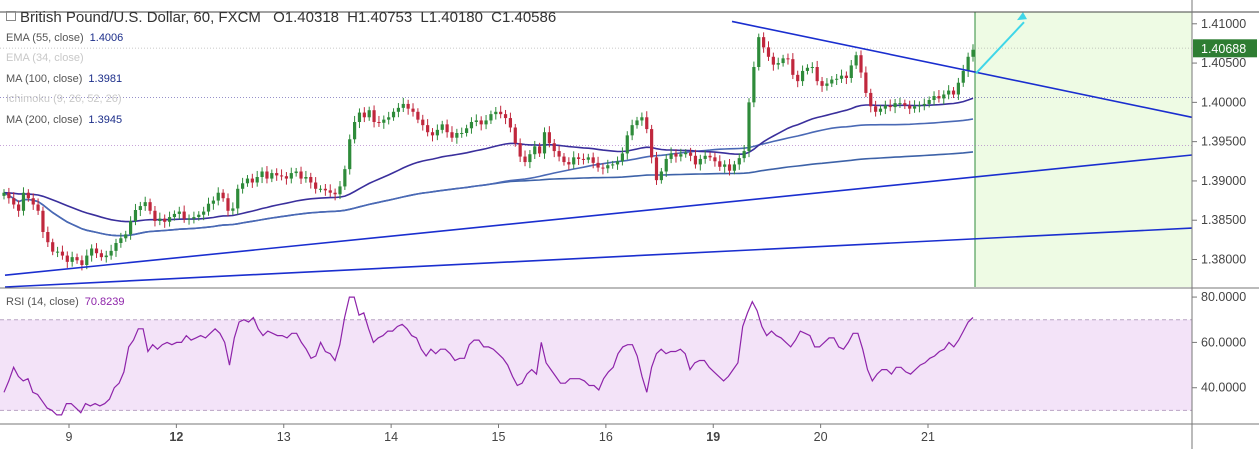  Describe the element at coordinates (11, 16) in the screenshot. I see `collapse-toggle-icon` at that location.